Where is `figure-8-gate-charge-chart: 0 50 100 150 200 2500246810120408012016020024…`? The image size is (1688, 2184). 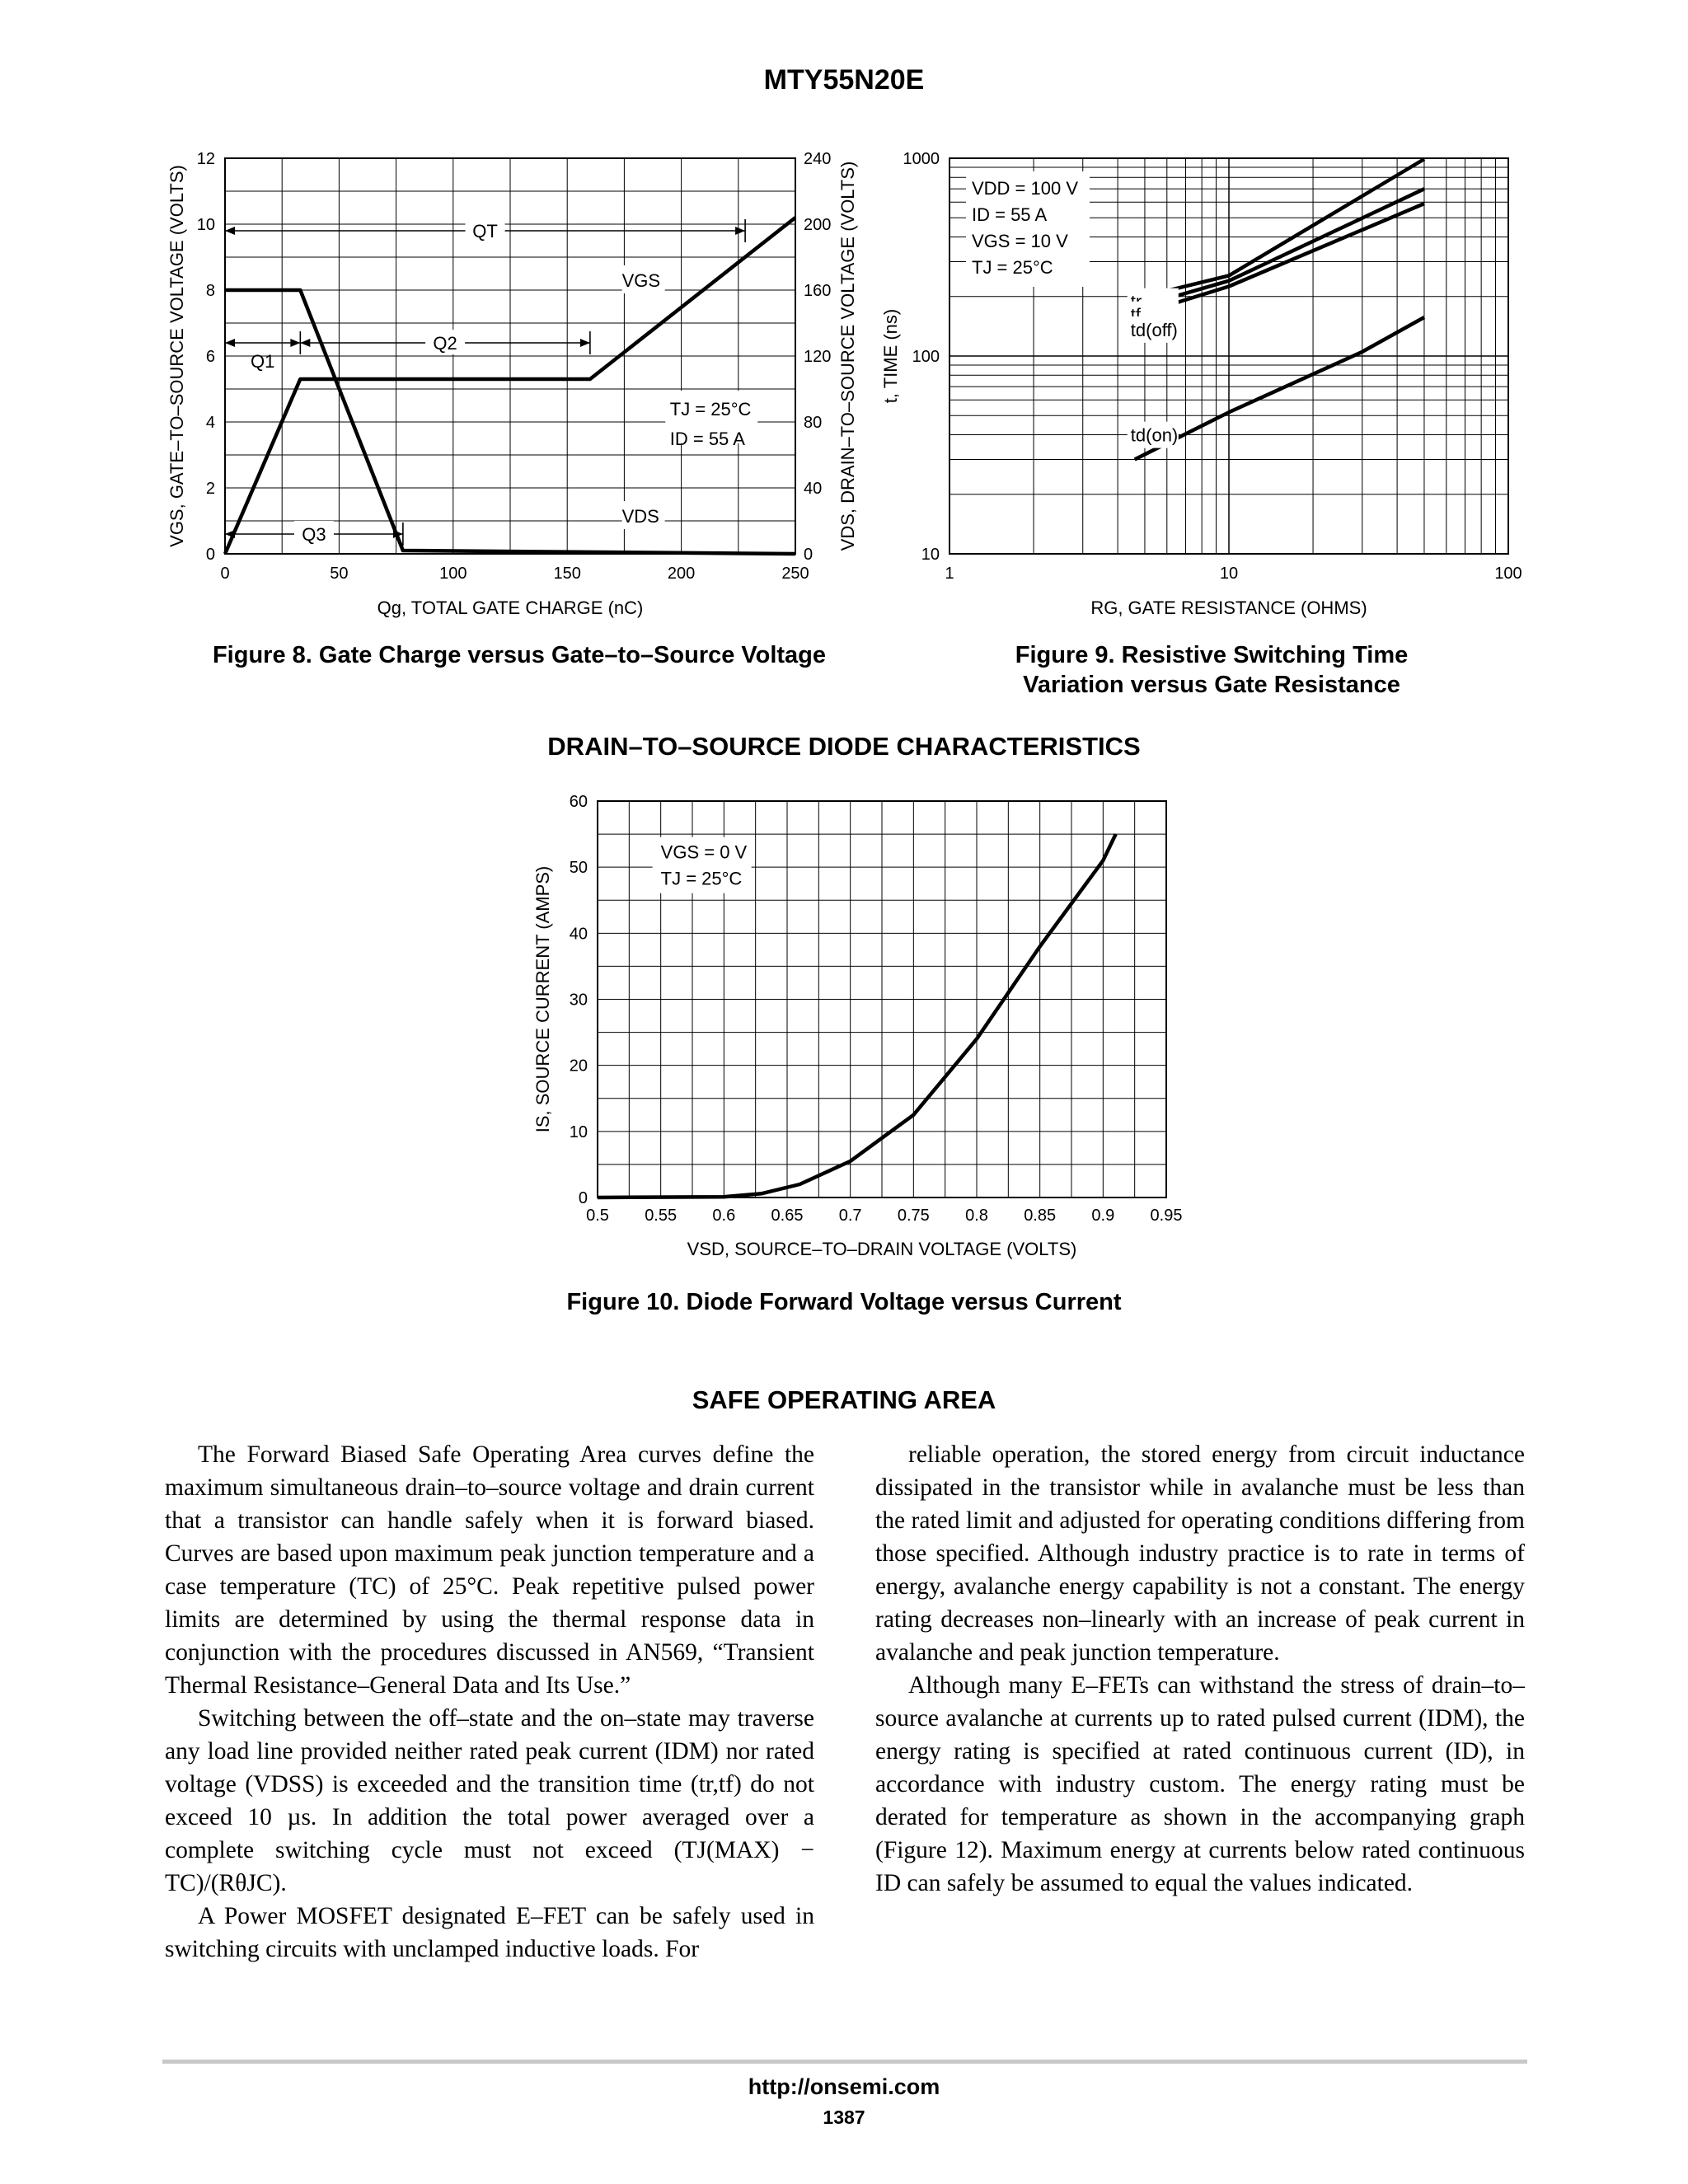 figure-8-gate-charge-chart: 0 50 100 150 200 2500246810120408012016020024… is located at coordinates (512, 384).